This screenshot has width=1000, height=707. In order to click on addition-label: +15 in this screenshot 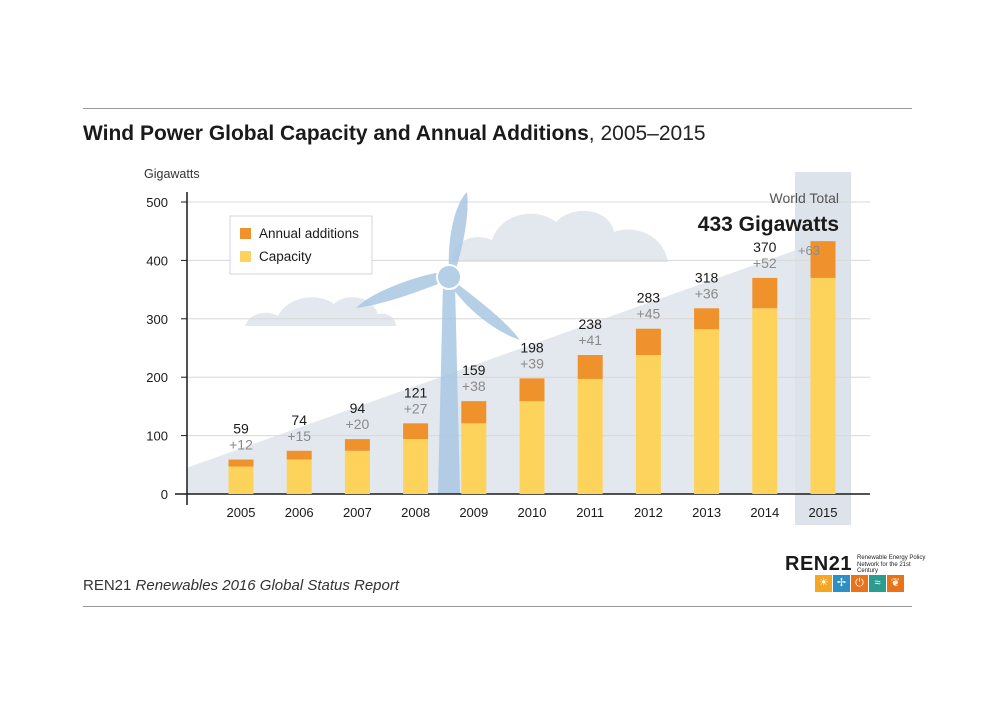, I will do `click(299, 436)`.